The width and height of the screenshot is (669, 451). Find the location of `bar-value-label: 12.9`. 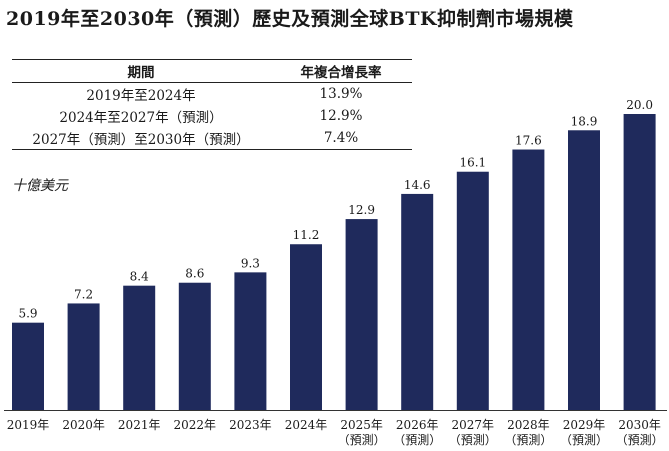

bar-value-label: 12.9 is located at coordinates (361, 210).